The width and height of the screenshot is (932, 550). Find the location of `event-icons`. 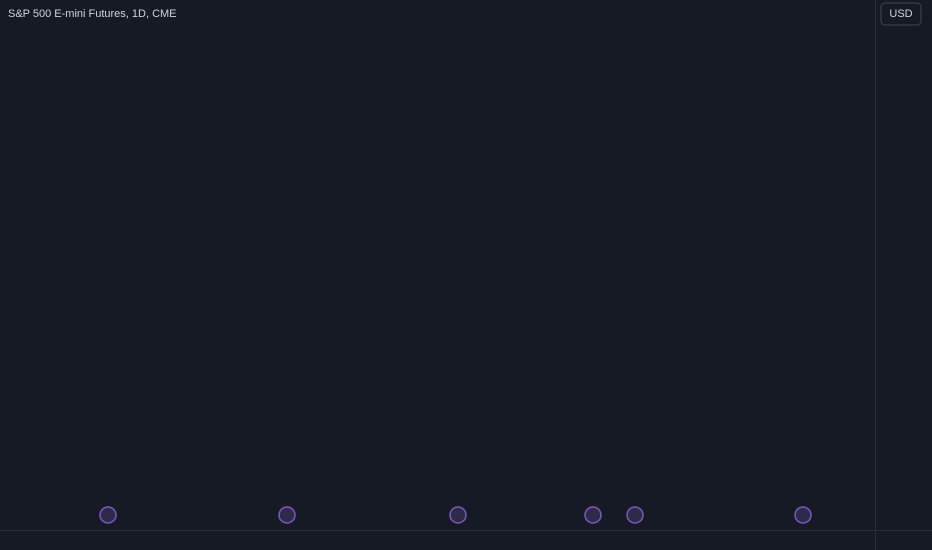

event-icons is located at coordinates (455, 515).